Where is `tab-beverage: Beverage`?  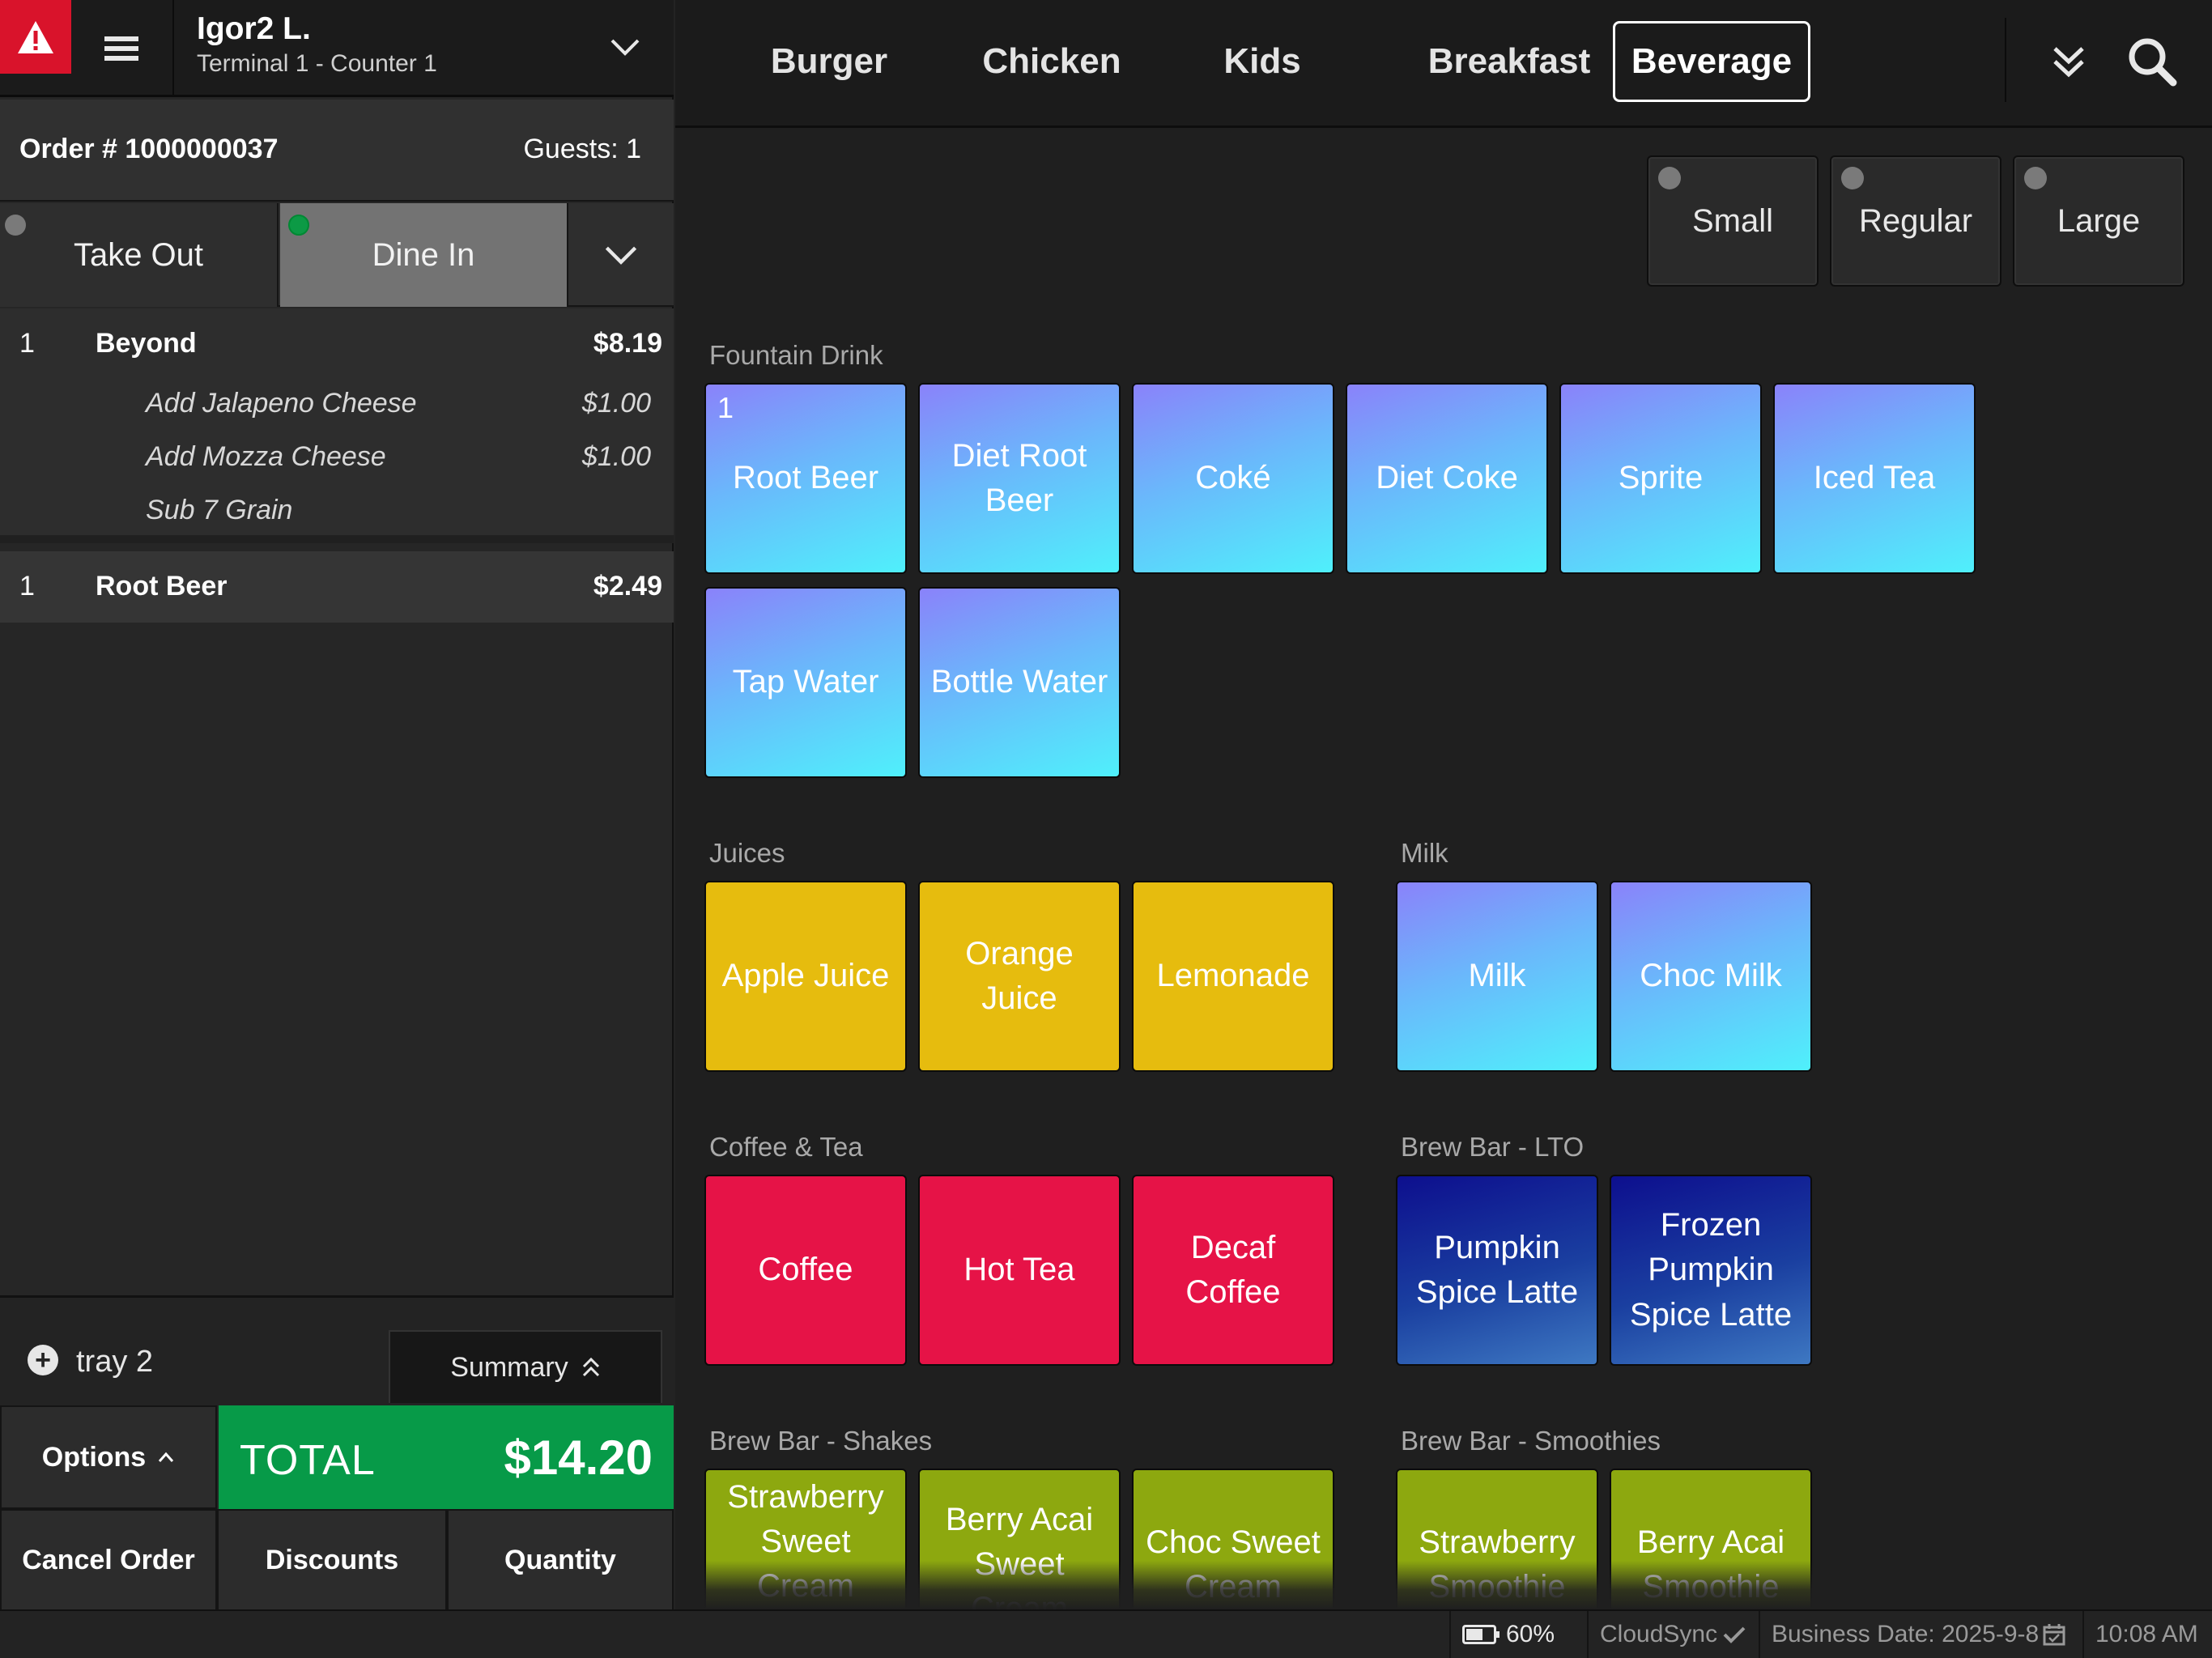 tab-beverage: Beverage is located at coordinates (1712, 61).